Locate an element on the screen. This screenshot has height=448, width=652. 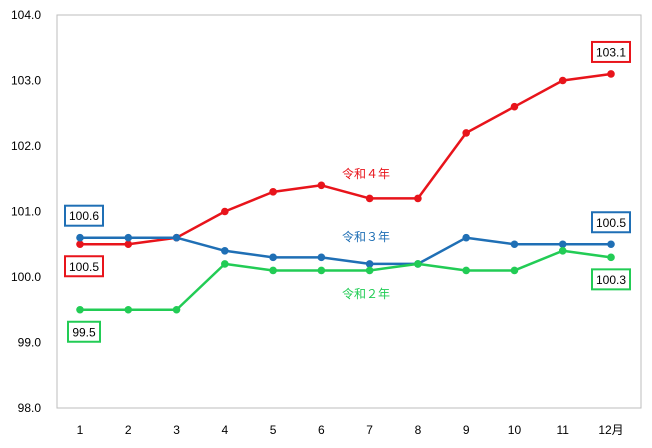
series-name-label: 令和２年 is located at coordinates (366, 293).